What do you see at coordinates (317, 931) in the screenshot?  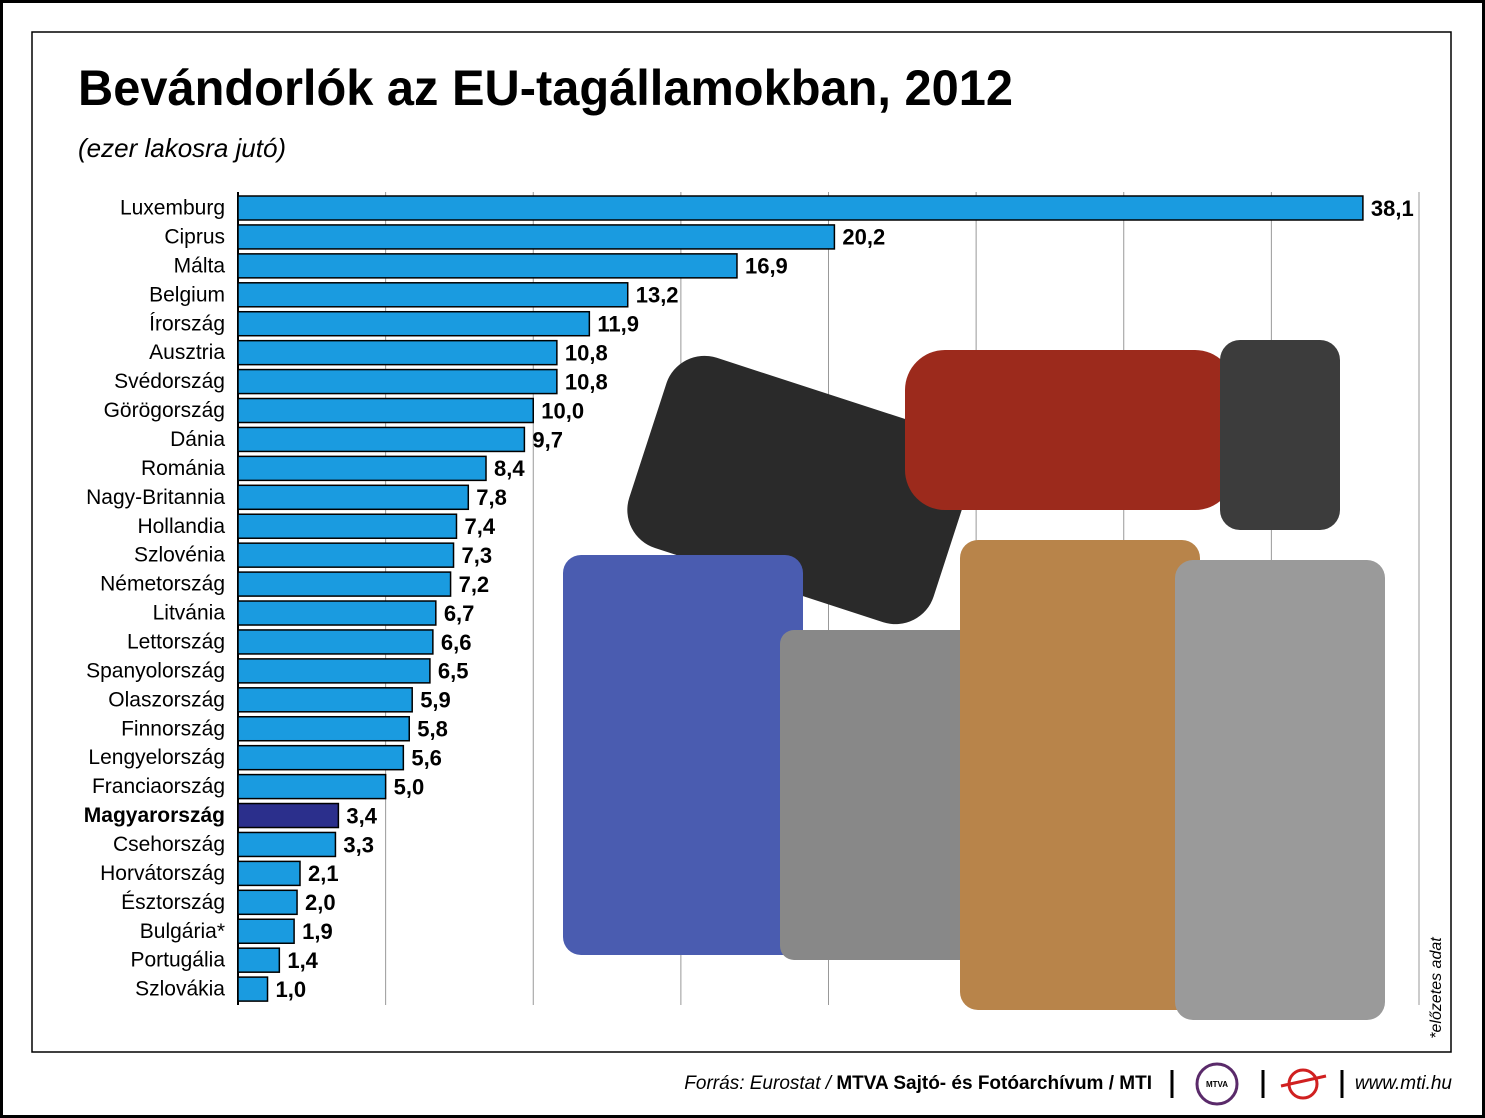 I see `value-label: 1,9` at bounding box center [317, 931].